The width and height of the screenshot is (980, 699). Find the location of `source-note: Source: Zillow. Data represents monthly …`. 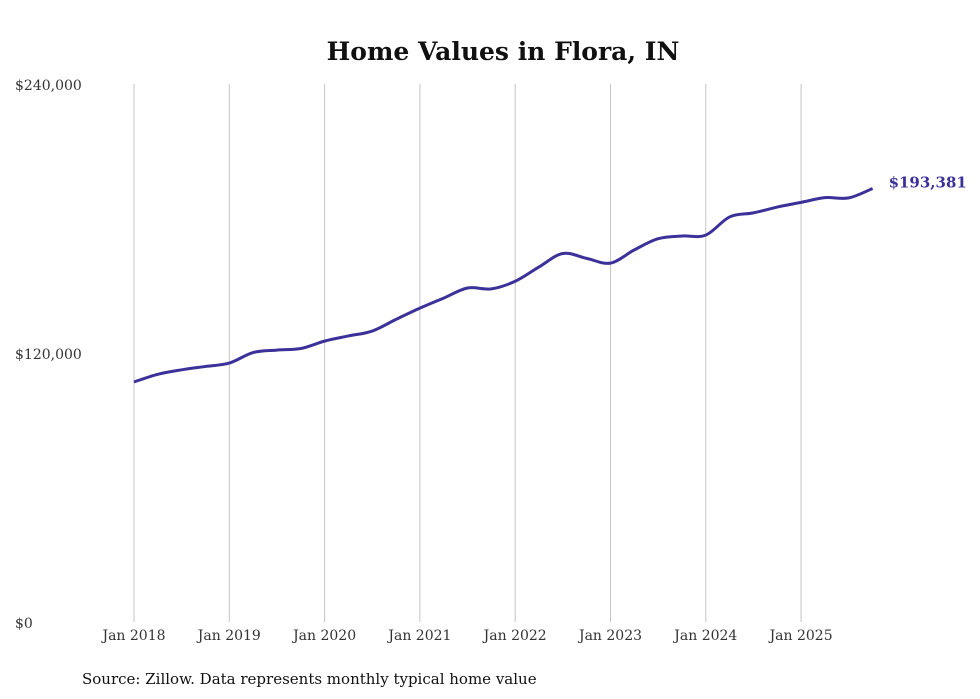

source-note: Source: Zillow. Data represents monthly … is located at coordinates (309, 679).